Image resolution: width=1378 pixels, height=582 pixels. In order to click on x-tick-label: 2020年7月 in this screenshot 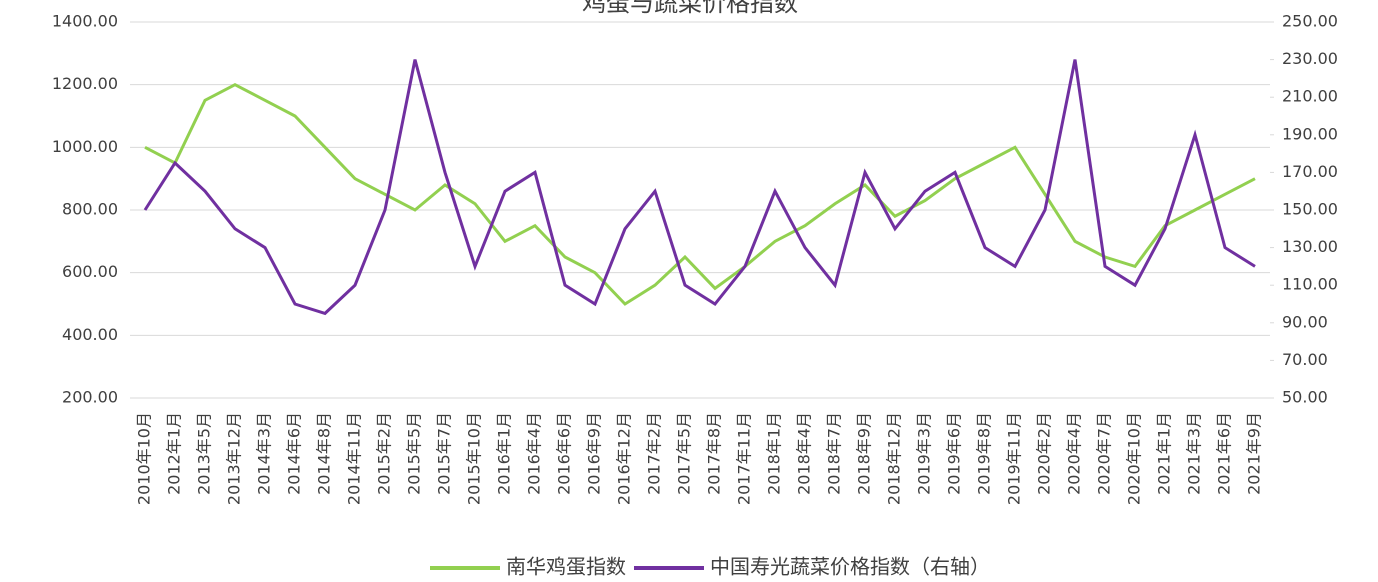, I will do `click(1104, 453)`.